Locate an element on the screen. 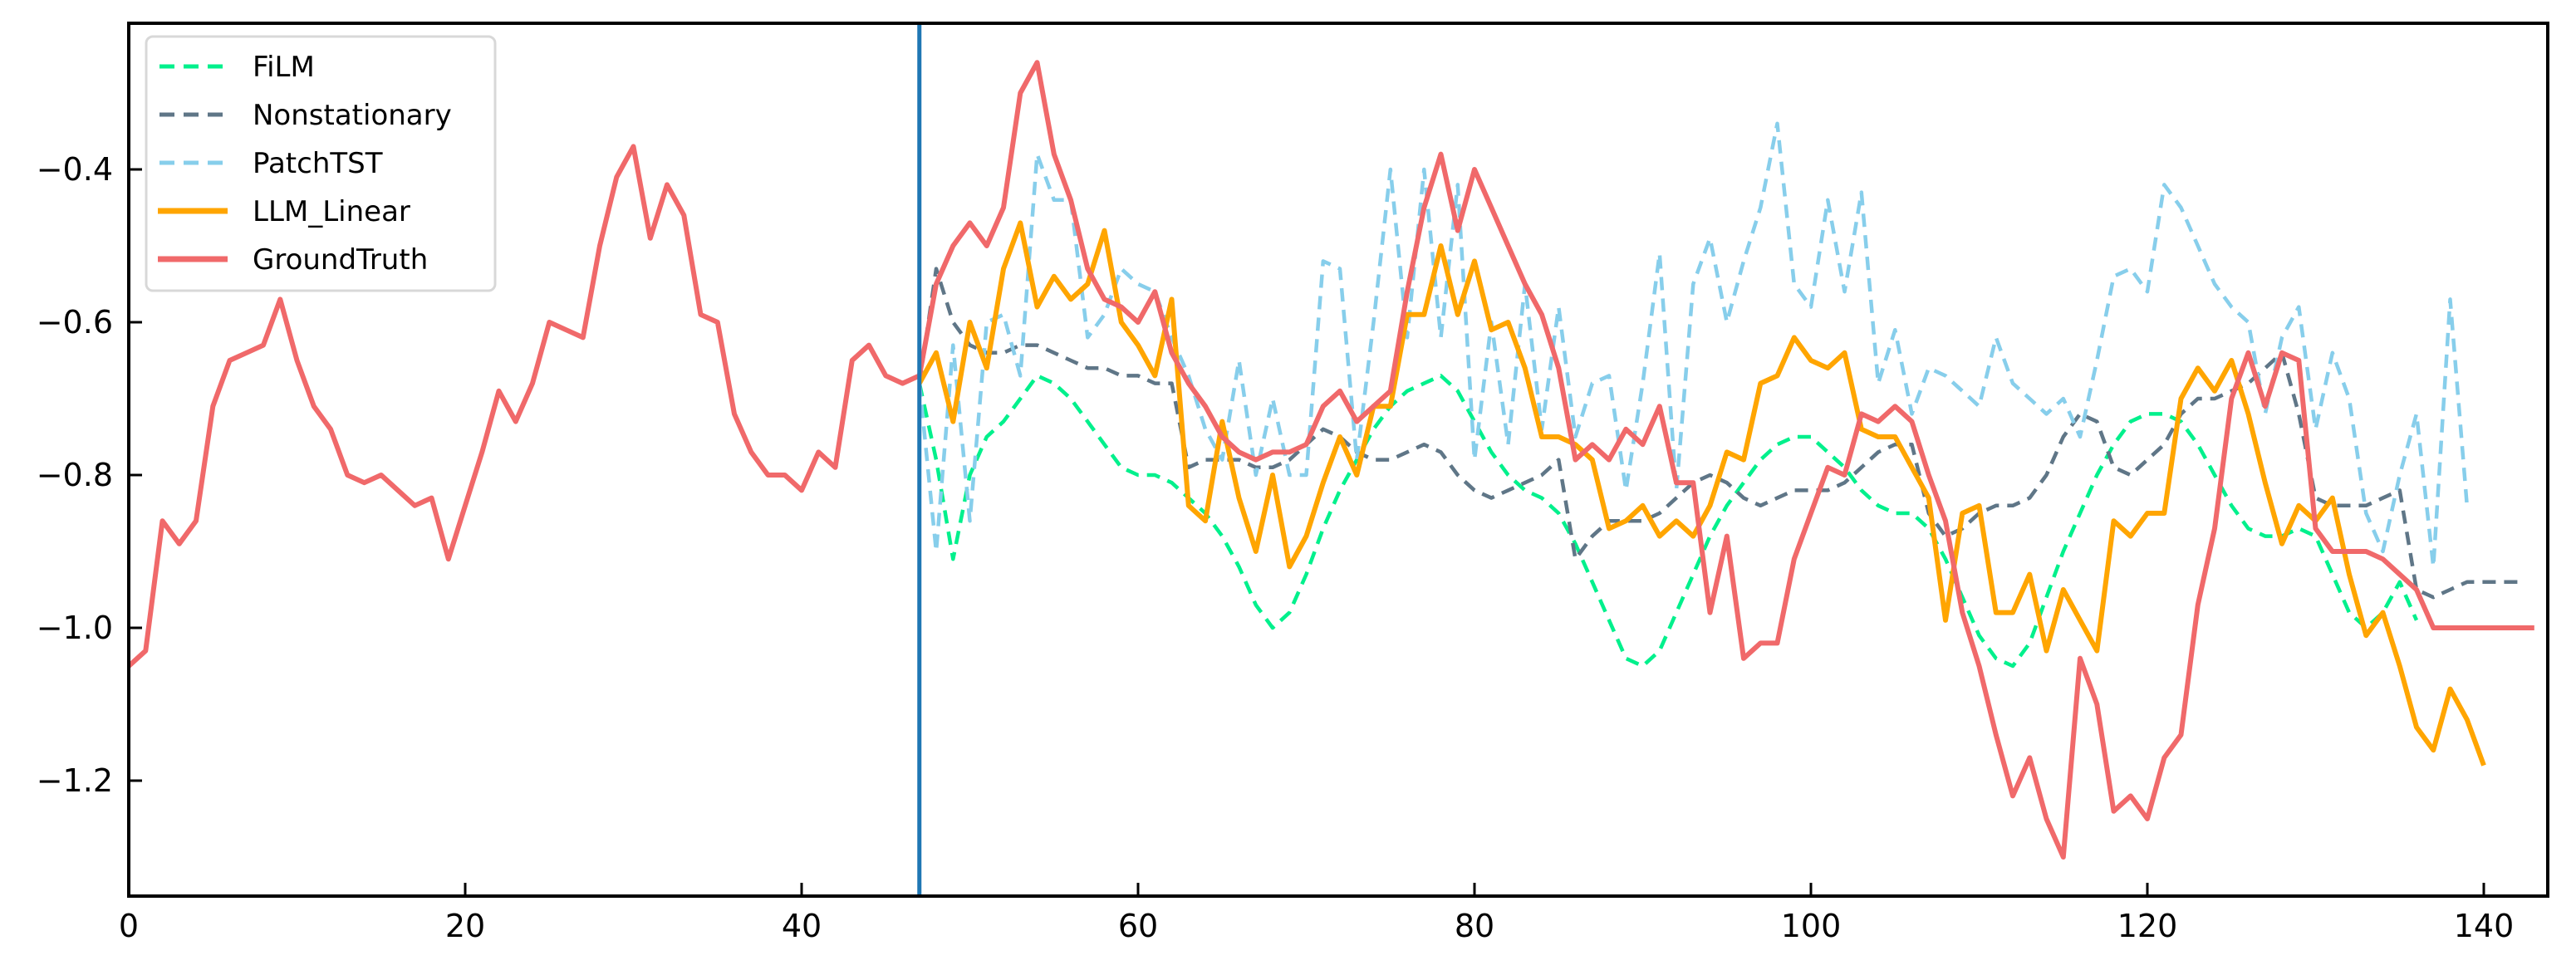 The height and width of the screenshot is (970, 2576). legend-label: Nonstationary is located at coordinates (352, 116).